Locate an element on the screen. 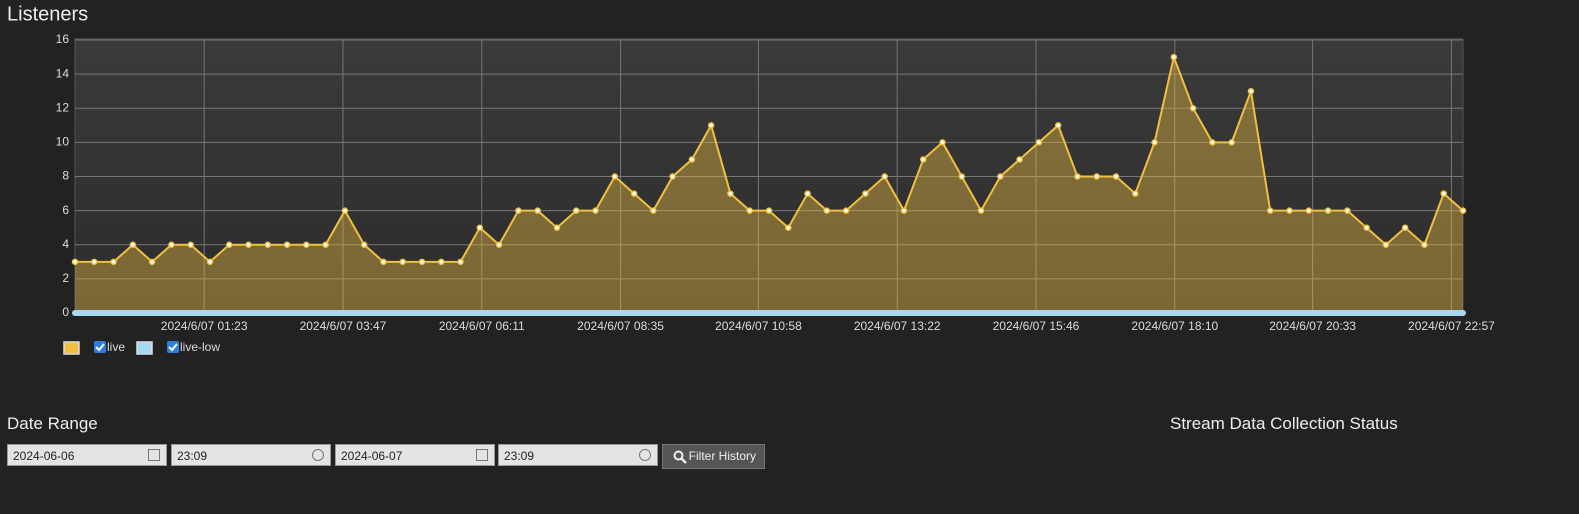 The height and width of the screenshot is (514, 1579). x-tick-label: 2024/6/07 18:10 is located at coordinates (1174, 326).